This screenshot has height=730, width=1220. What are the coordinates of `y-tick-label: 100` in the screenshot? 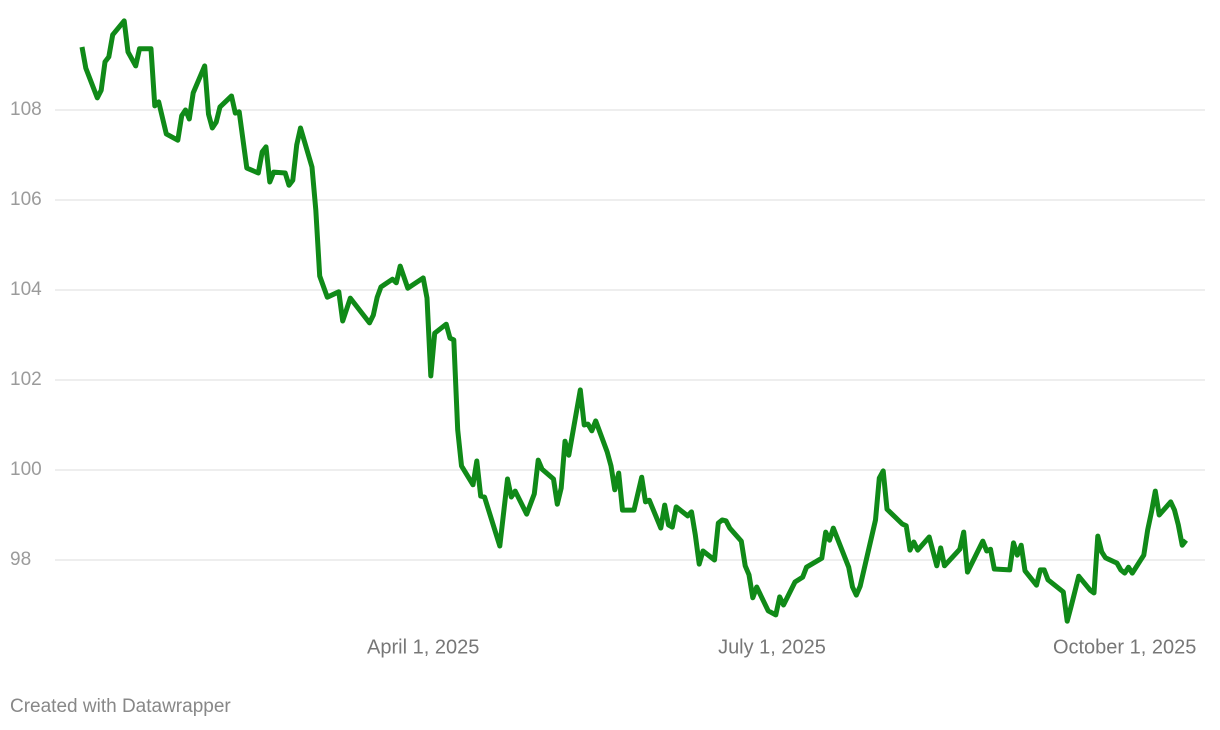 It's located at (26, 469).